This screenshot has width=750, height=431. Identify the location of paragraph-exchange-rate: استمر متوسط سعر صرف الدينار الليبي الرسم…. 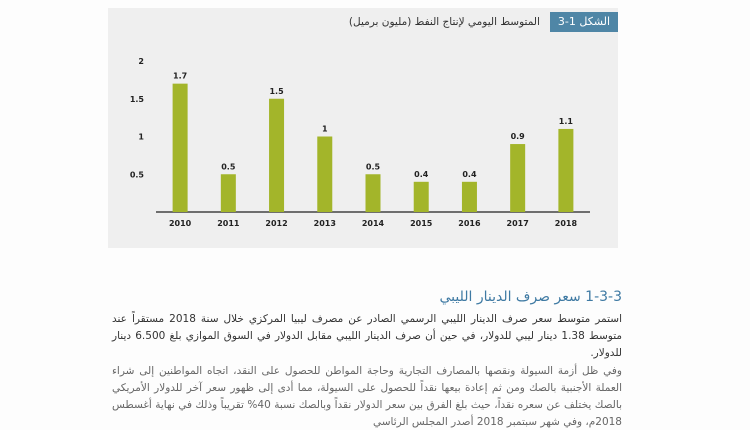
(367, 336).